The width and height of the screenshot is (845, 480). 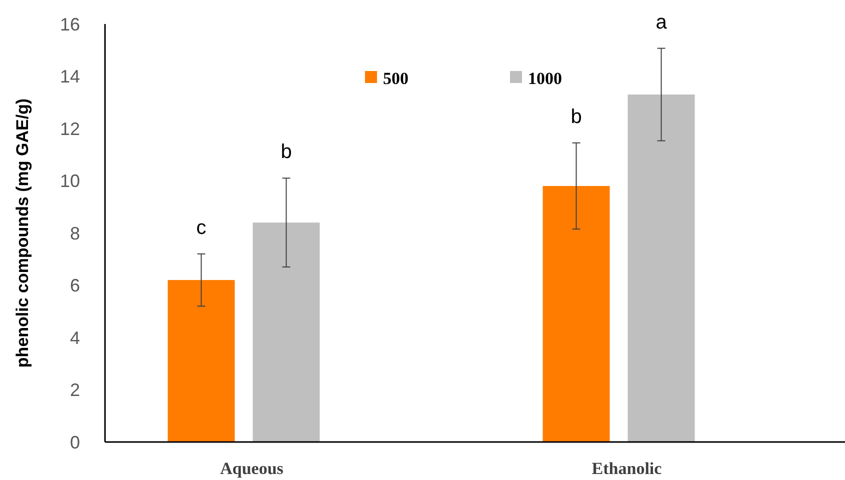 I want to click on y-tick-label: 14, so click(x=70, y=76).